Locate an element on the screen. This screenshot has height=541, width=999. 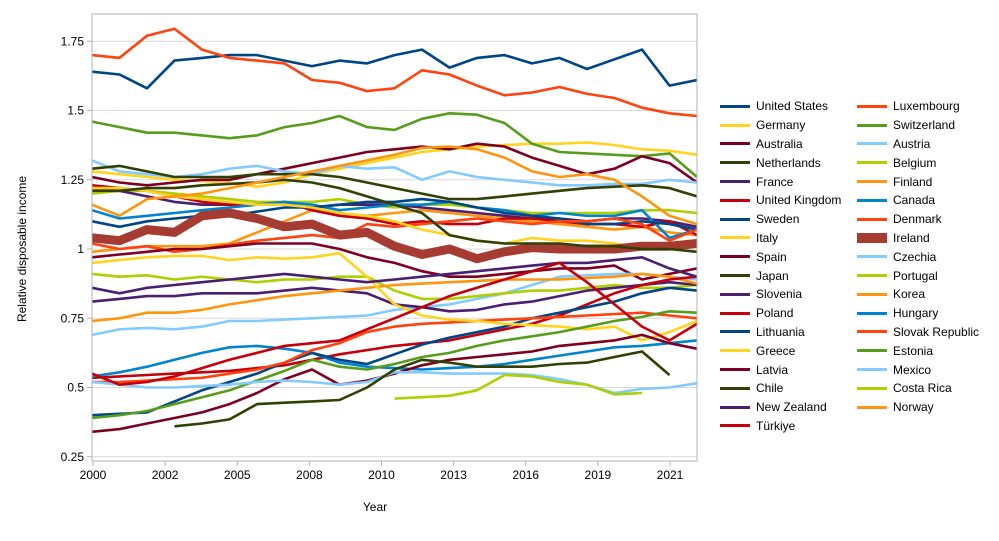
y-tick-label: 1.75 is located at coordinates (73, 41).